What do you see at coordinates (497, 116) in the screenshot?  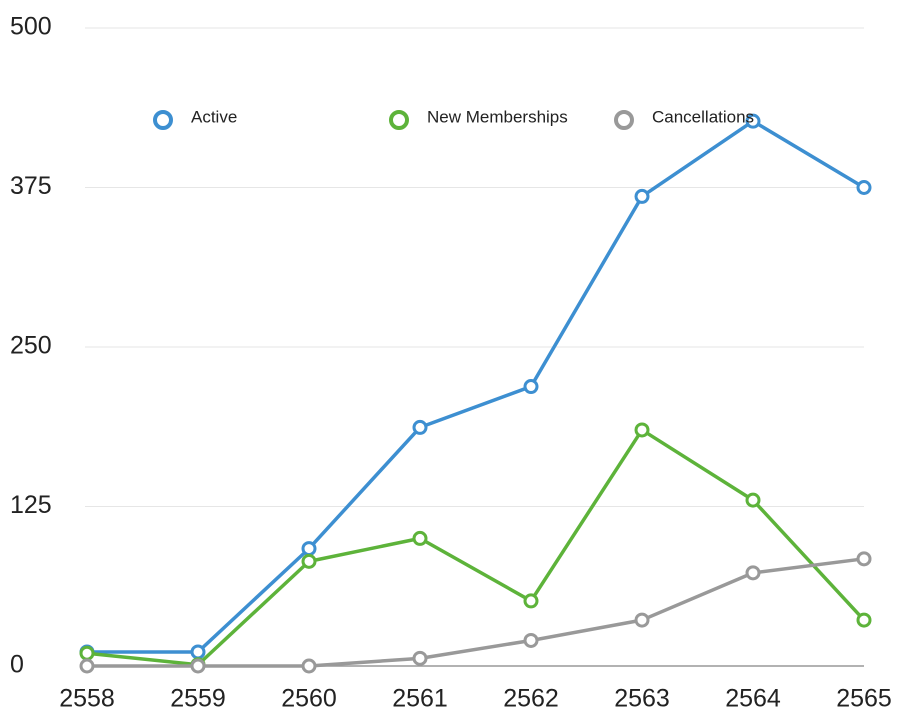 I see `legend-label: New Memberships` at bounding box center [497, 116].